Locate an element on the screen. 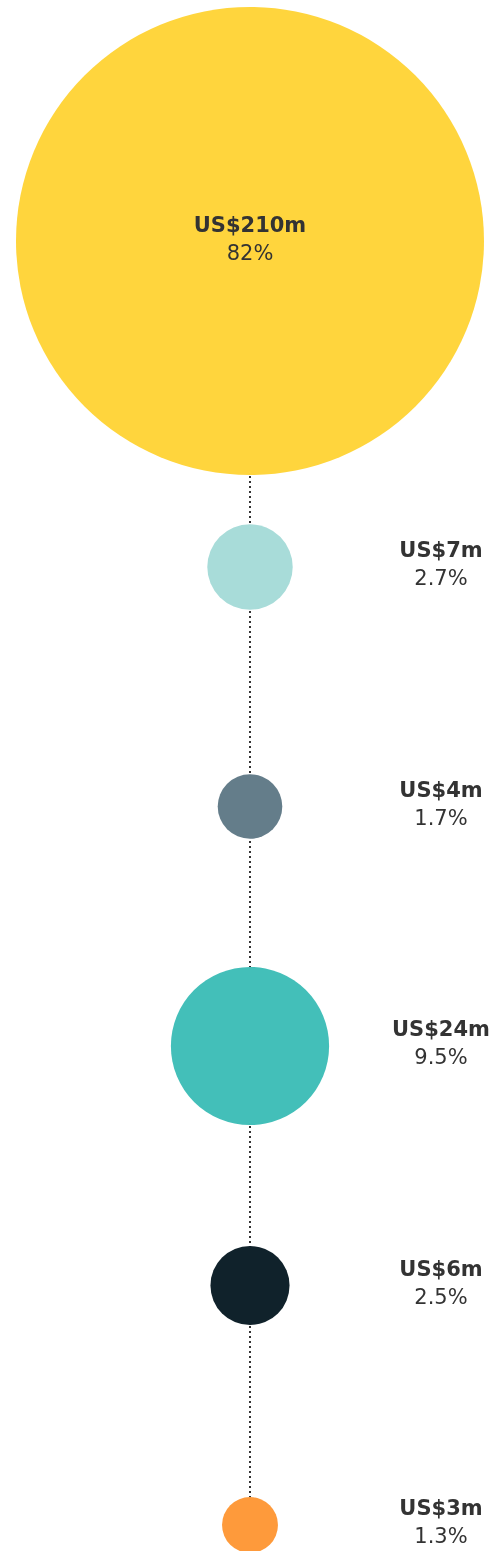  data-label: US$6m is located at coordinates (441, 1268).